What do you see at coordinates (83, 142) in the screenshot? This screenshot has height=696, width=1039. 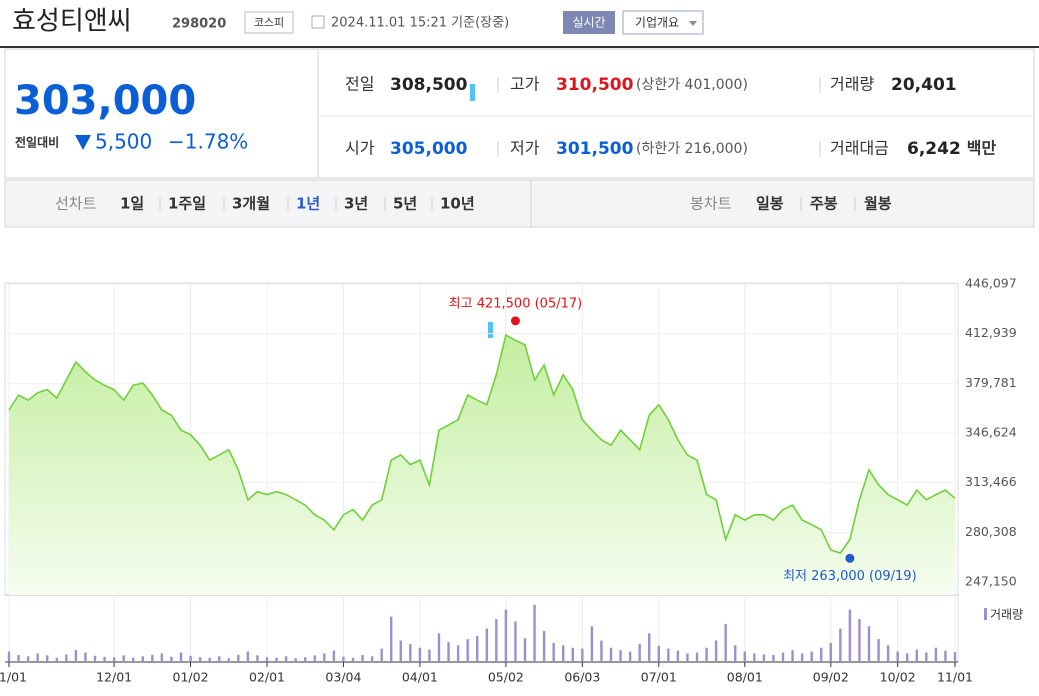 I see `down-arrow` at bounding box center [83, 142].